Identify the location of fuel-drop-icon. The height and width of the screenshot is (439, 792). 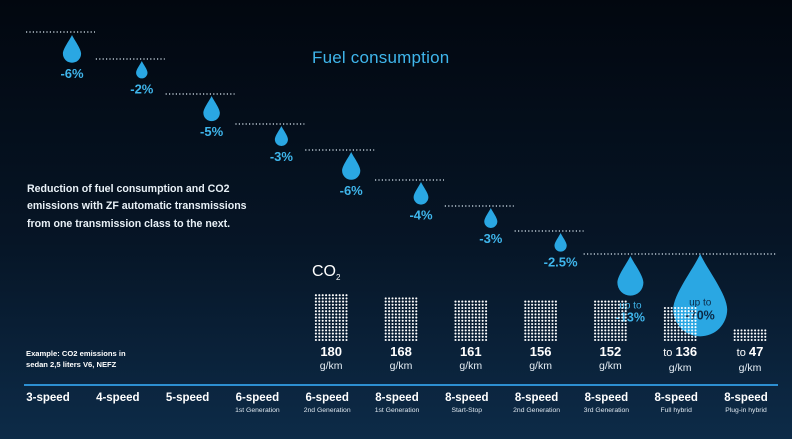
(281, 136).